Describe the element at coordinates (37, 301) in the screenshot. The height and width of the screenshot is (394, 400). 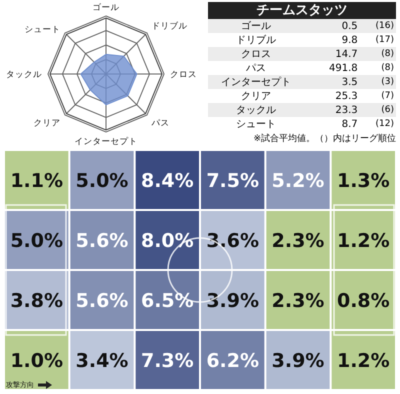
I see `data-label: 3.8%` at that location.